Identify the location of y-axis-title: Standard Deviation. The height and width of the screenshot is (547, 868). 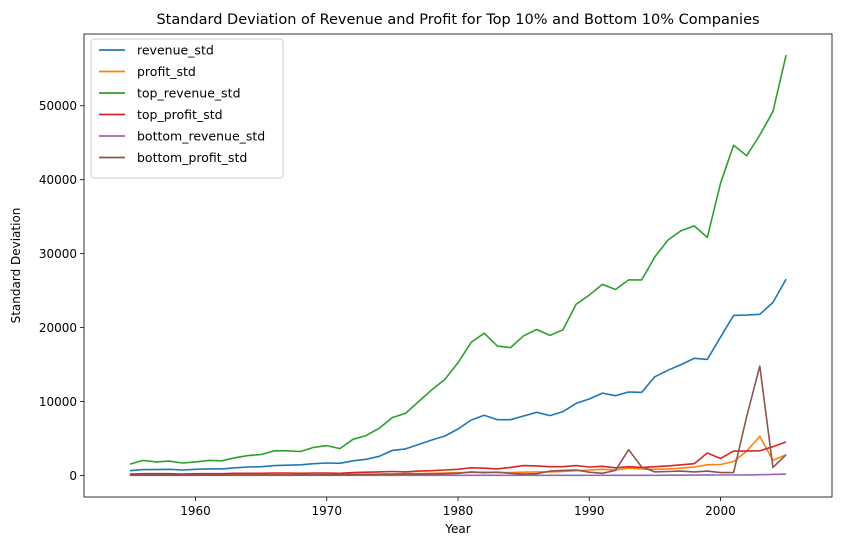
(16, 266).